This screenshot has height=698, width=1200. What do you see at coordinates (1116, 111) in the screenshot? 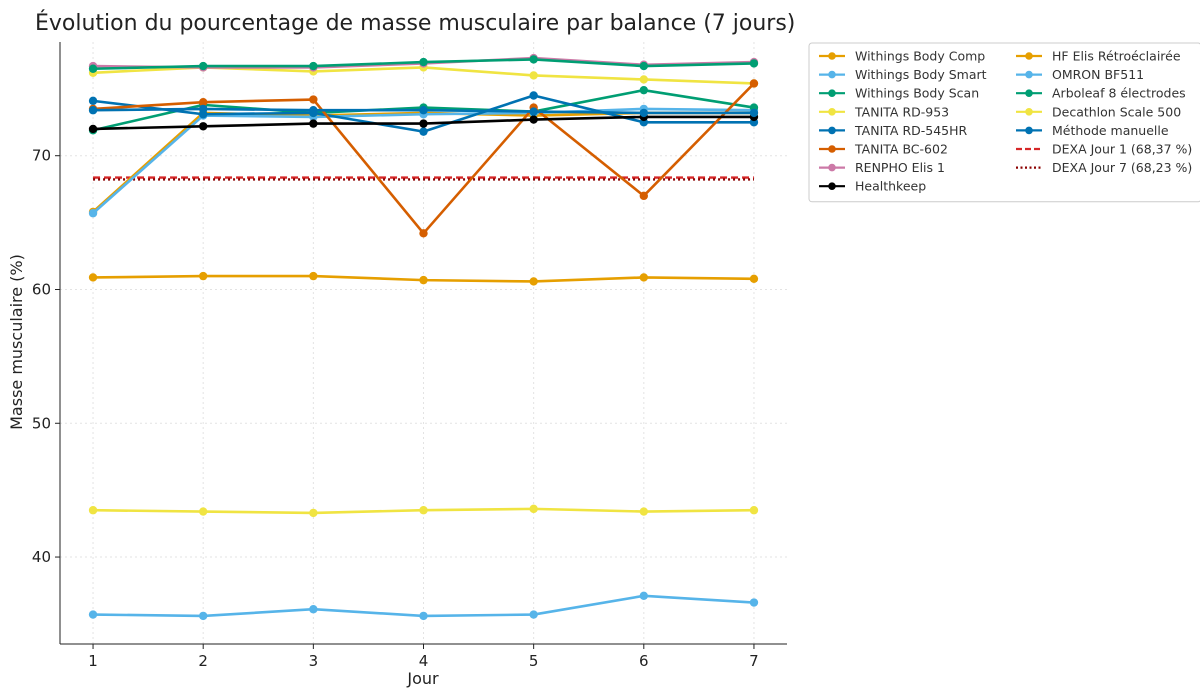
I see `legend-label: Decathlon Scale 500` at bounding box center [1116, 111].